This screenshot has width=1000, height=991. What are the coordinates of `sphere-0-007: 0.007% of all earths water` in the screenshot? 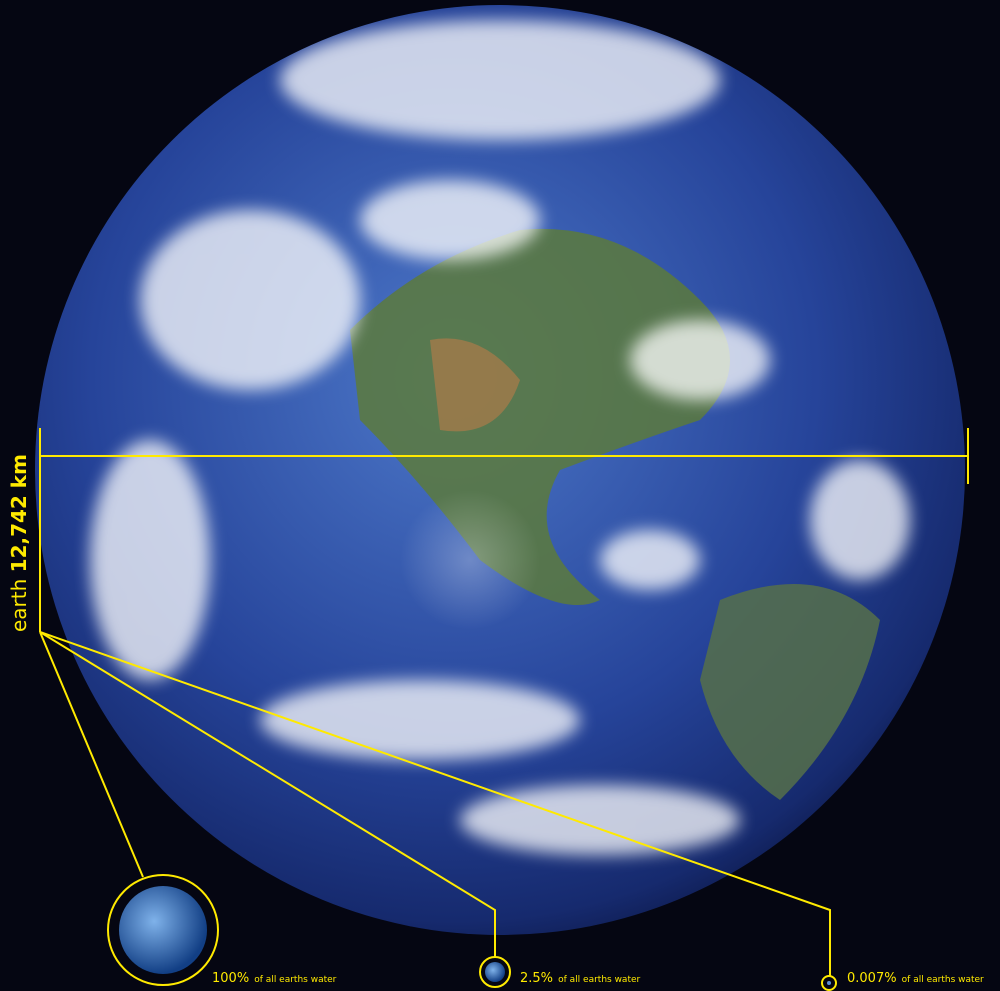 It's located at (902, 979).